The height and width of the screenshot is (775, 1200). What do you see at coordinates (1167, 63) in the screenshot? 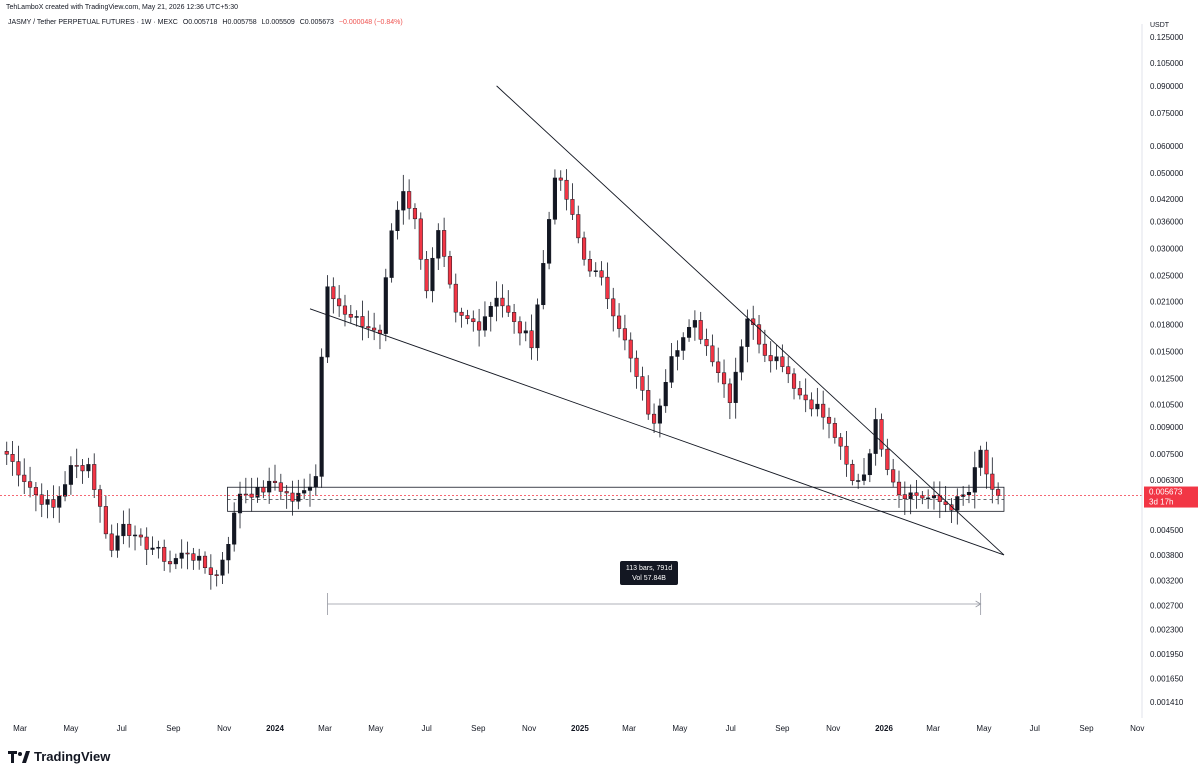
I see `price-tick-label: 0.105000` at bounding box center [1167, 63].